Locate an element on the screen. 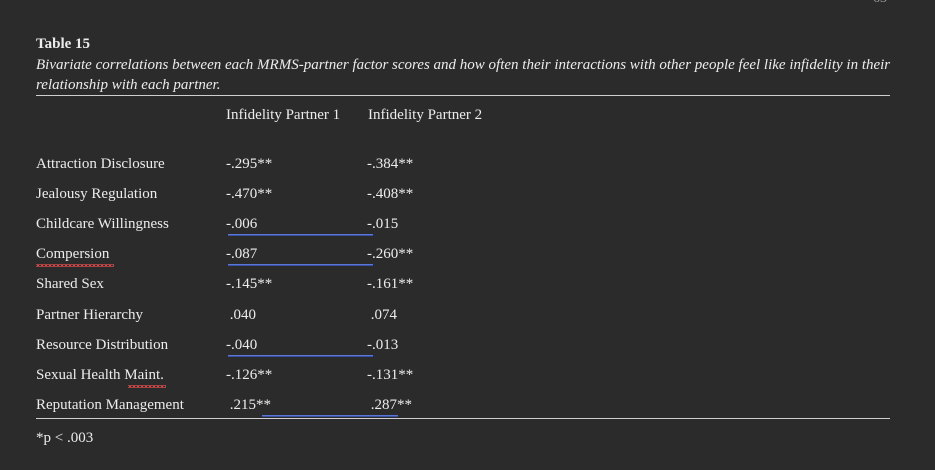 This screenshot has width=935, height=470. partner-1-value: .040 is located at coordinates (241, 315).